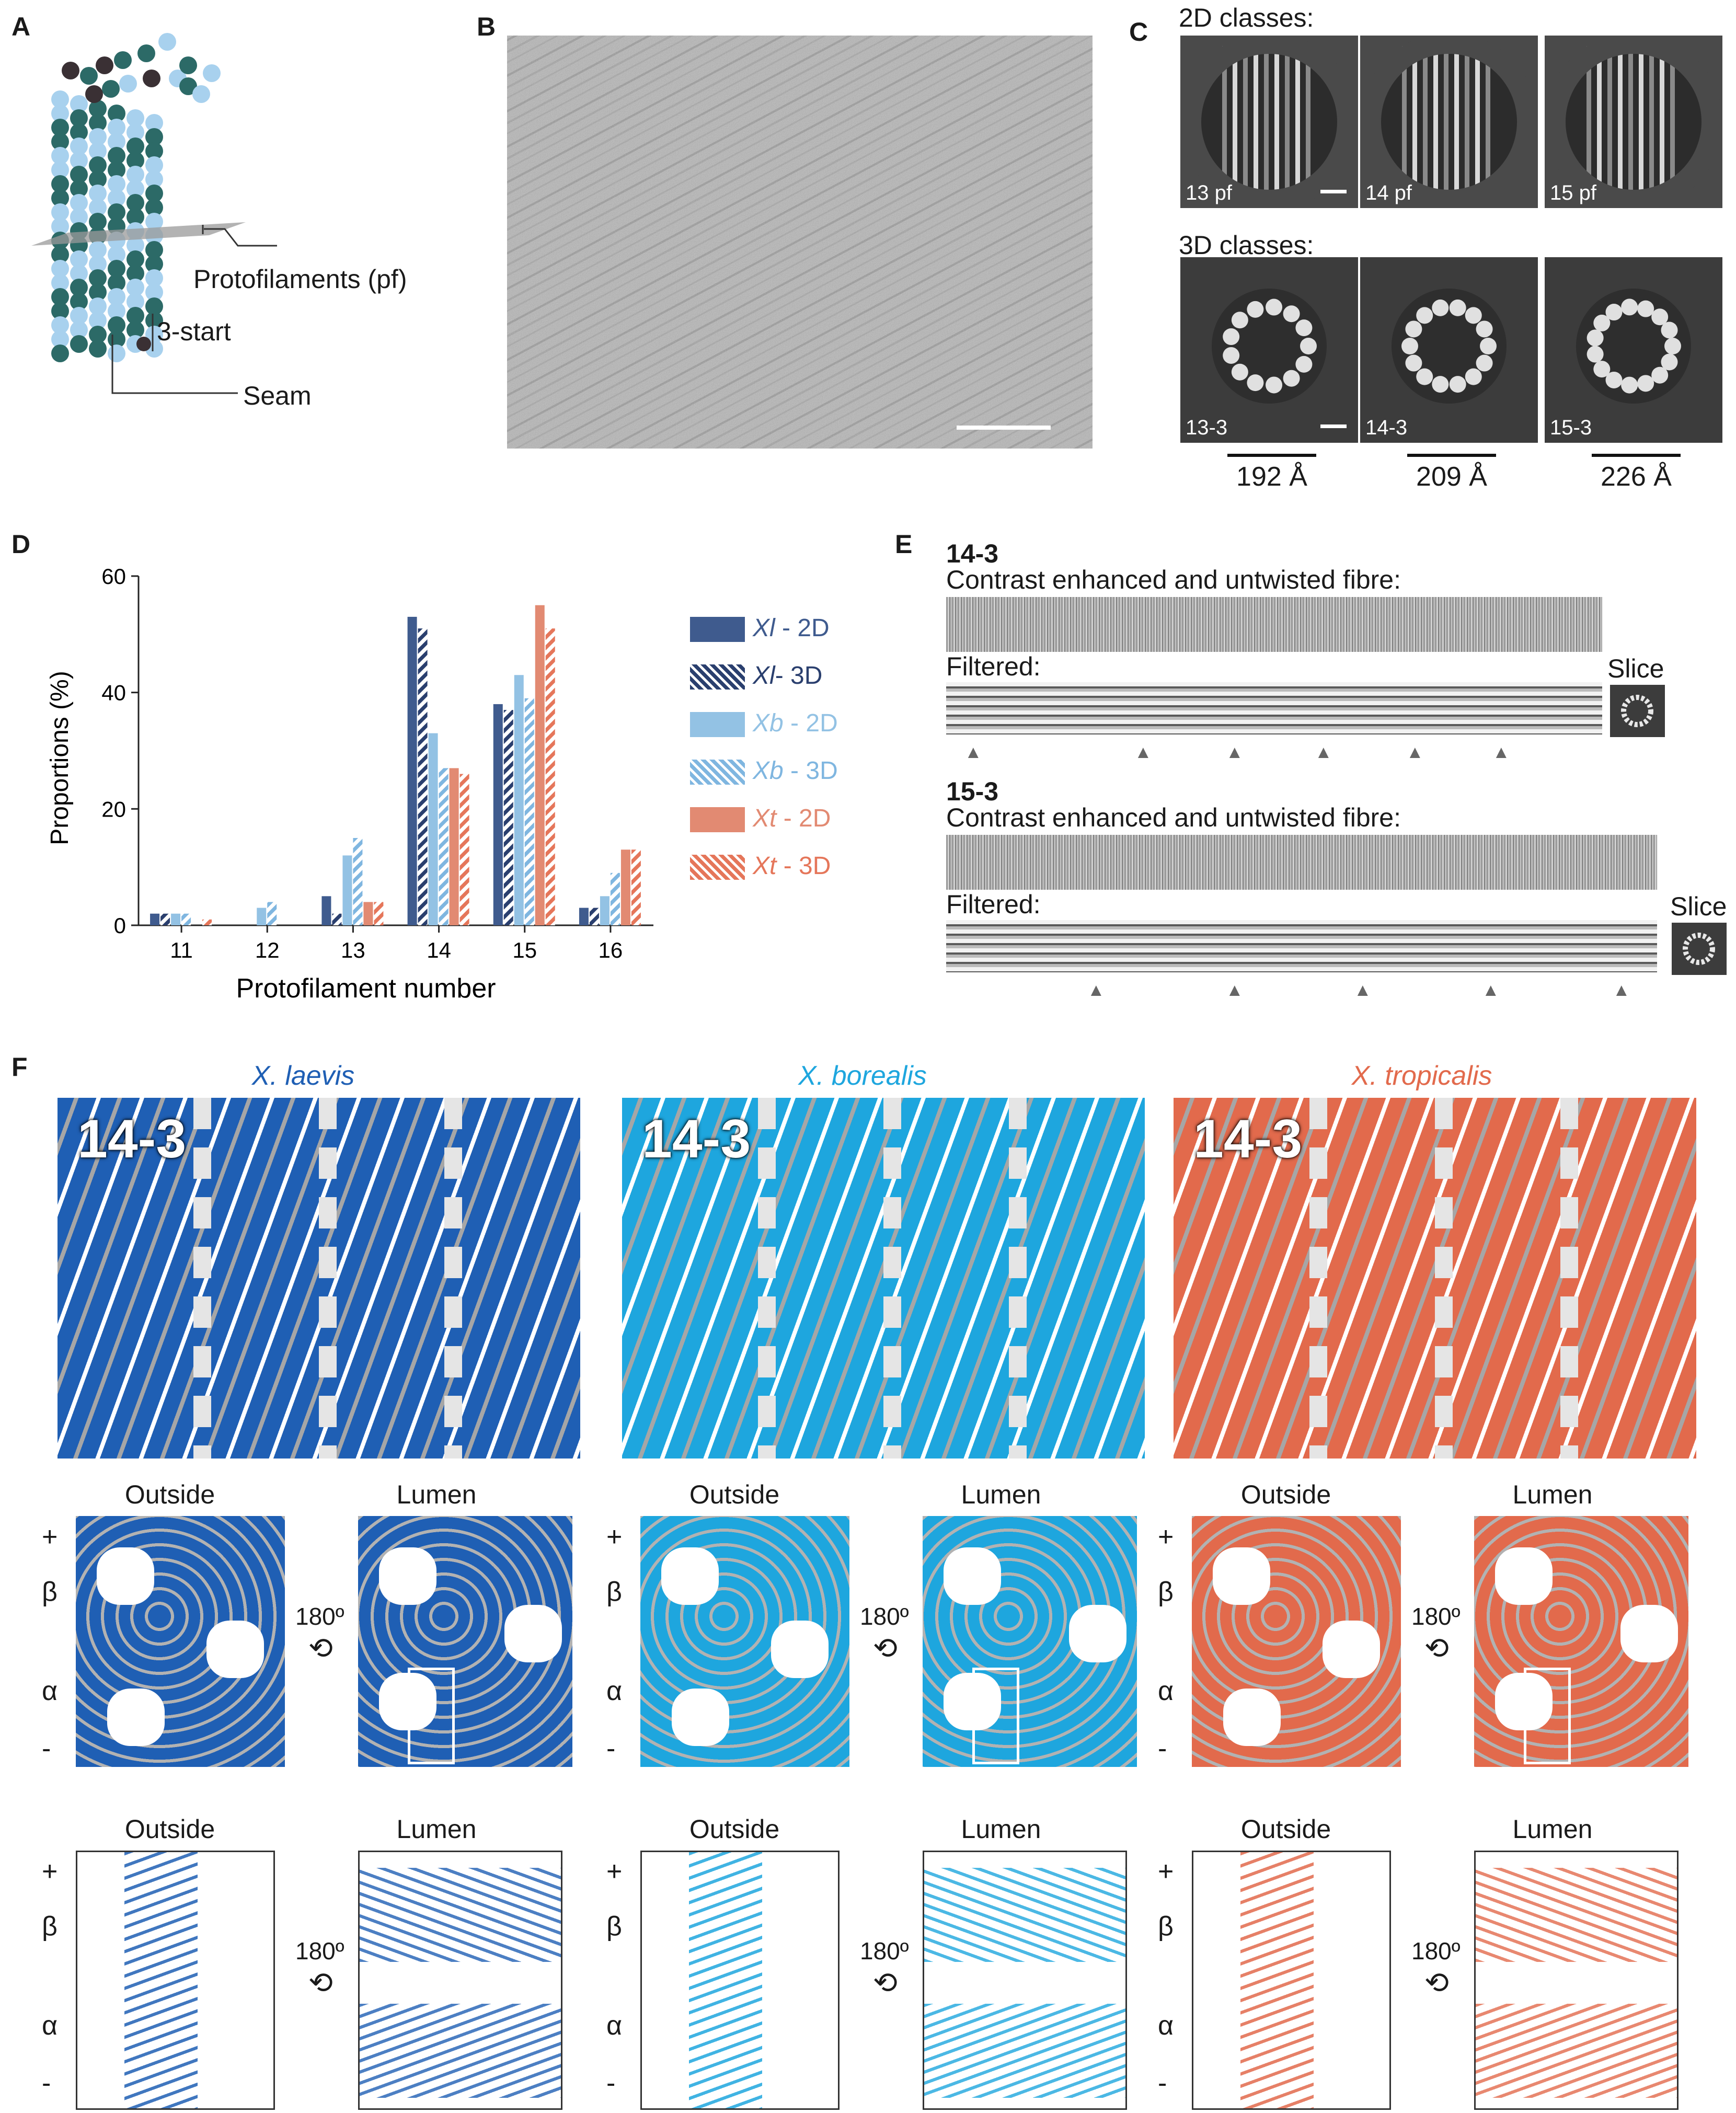 Image resolution: width=1736 pixels, height=2113 pixels. I want to click on lumen-surface-zoom, so click(1581, 1641).